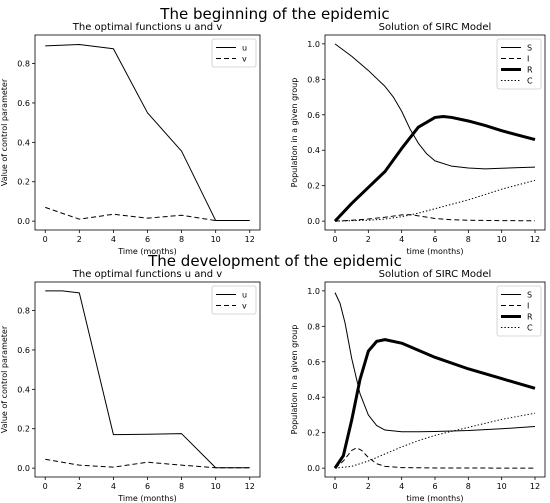 This screenshot has height=503, width=550. I want to click on section-title-beginning: The beginning of the epidemic, so click(274, 14).